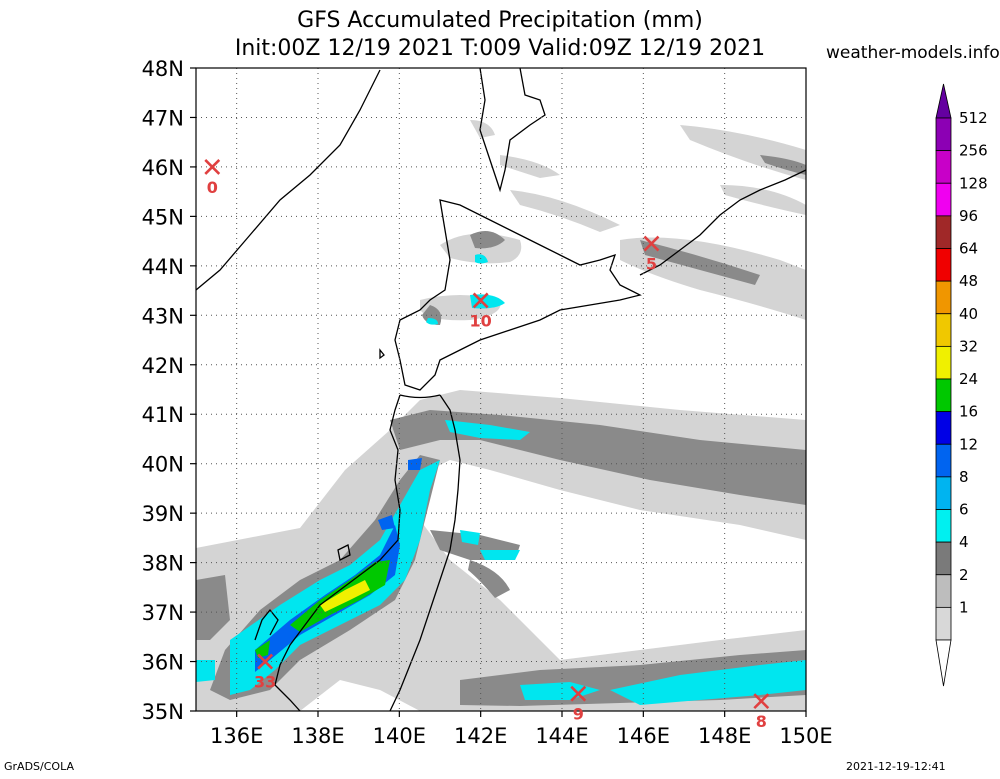  What do you see at coordinates (761, 721) in the screenshot?
I see `station-value: 8` at bounding box center [761, 721].